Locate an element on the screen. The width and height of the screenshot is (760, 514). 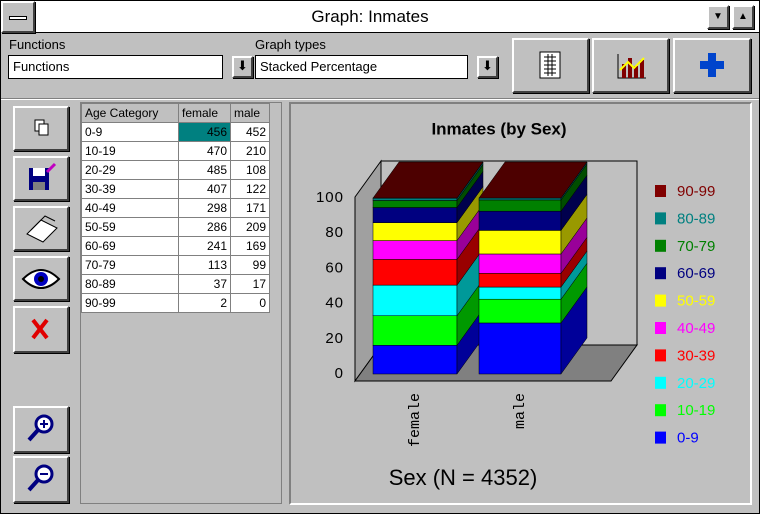
table-cell: 0 is located at coordinates (250, 303).